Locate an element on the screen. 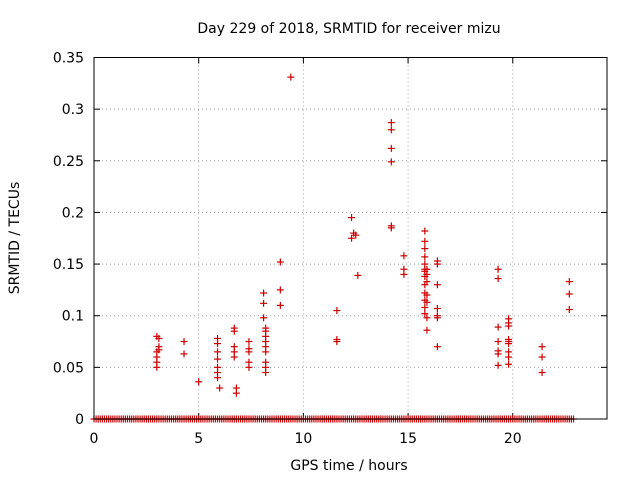  x-axis-label: GPS time / hours is located at coordinates (348, 466).